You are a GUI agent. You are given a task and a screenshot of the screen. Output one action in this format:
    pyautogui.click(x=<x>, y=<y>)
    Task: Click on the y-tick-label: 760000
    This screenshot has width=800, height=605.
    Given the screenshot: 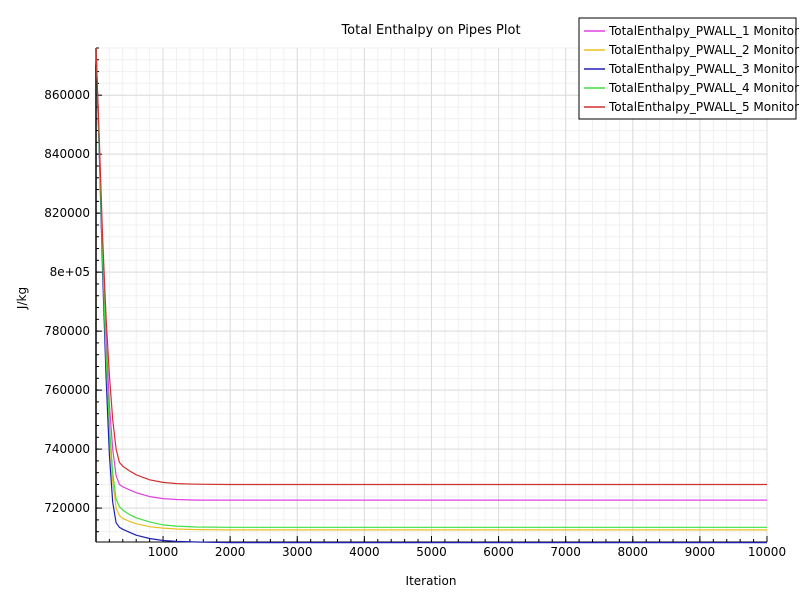 What is the action you would take?
    pyautogui.click(x=67, y=390)
    